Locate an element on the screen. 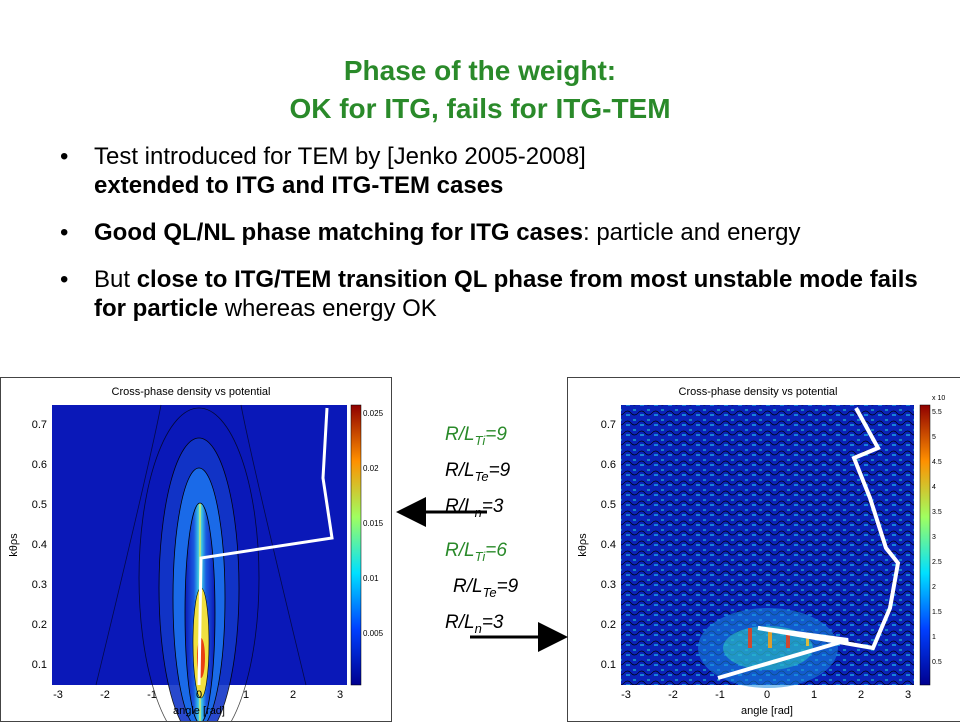 The width and height of the screenshot is (960, 722). right-cbar-tick: 2 is located at coordinates (934, 587).